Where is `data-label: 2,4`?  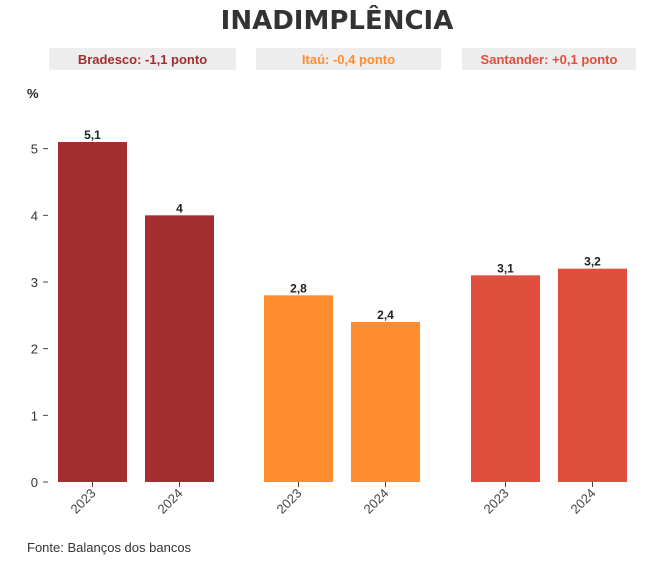 data-label: 2,4 is located at coordinates (385, 315).